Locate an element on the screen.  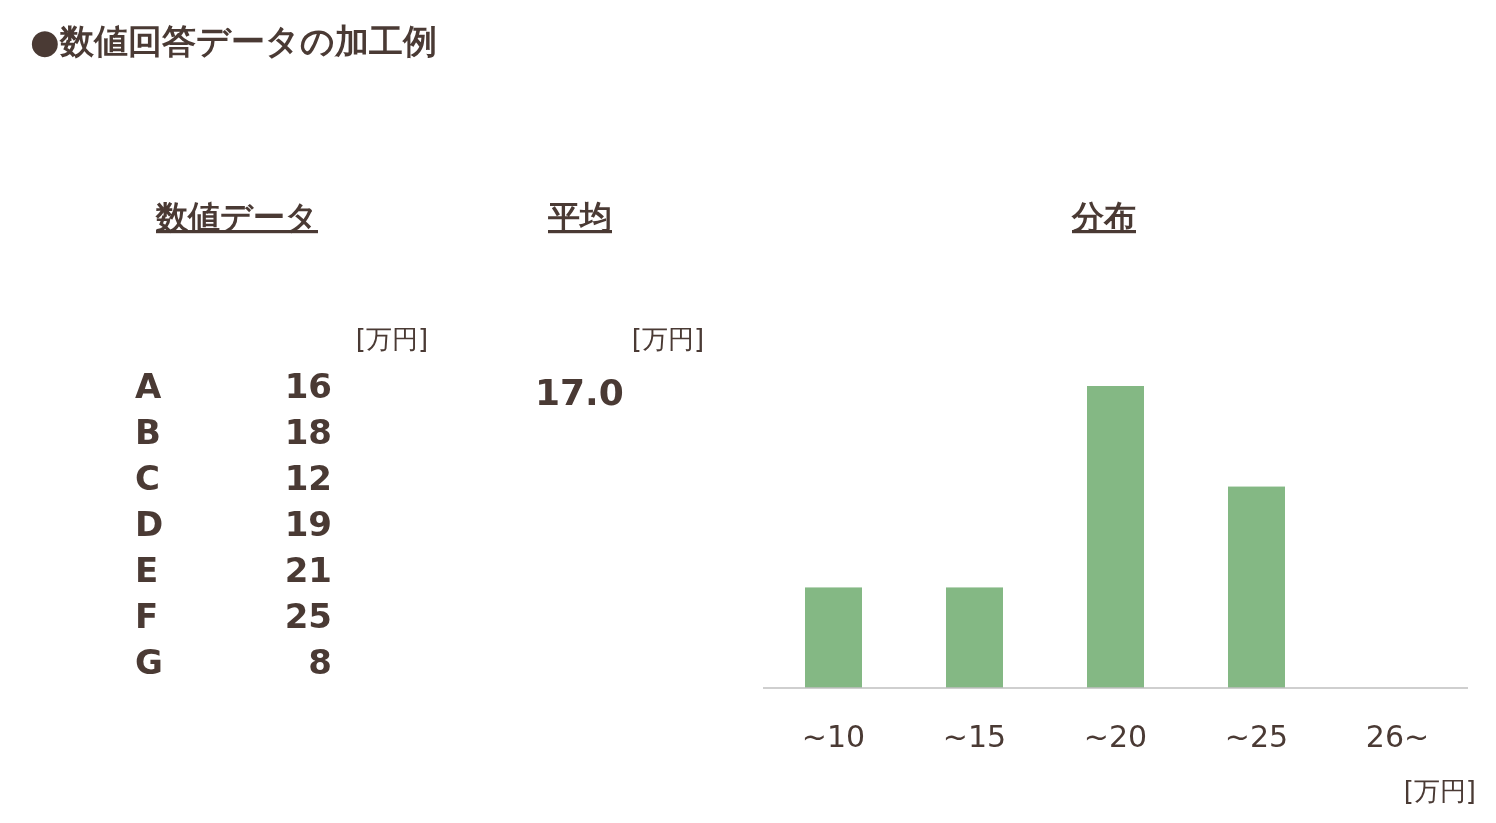
data-label: 16 is located at coordinates (308, 386).